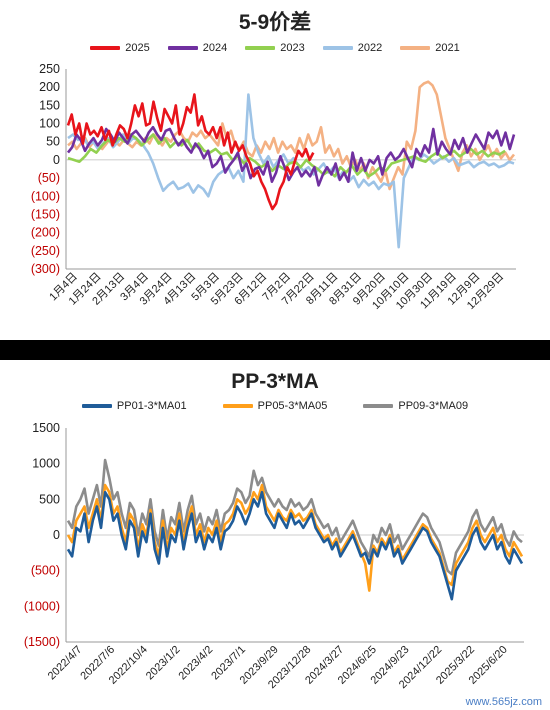  I want to click on legend-item: PP01-3*MA01, so click(134, 406).